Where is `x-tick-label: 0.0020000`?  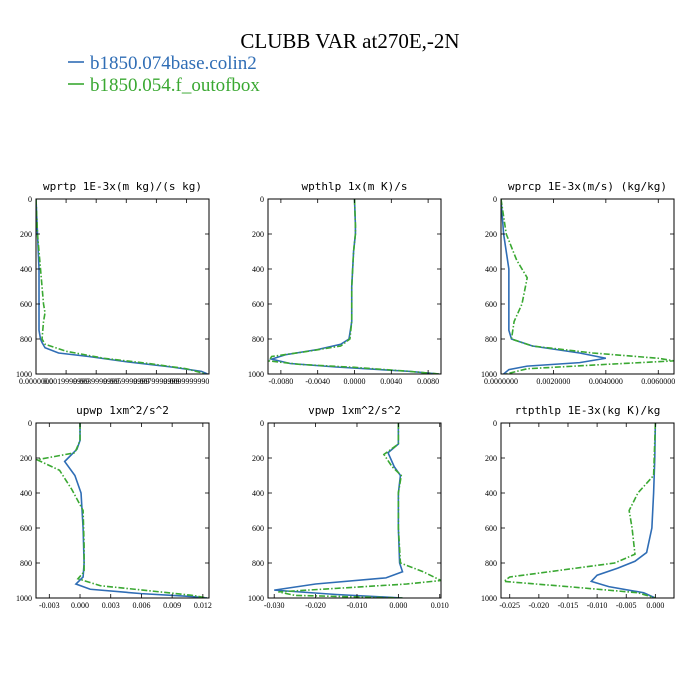
x-tick-label: 0.0020000 is located at coordinates (553, 381).